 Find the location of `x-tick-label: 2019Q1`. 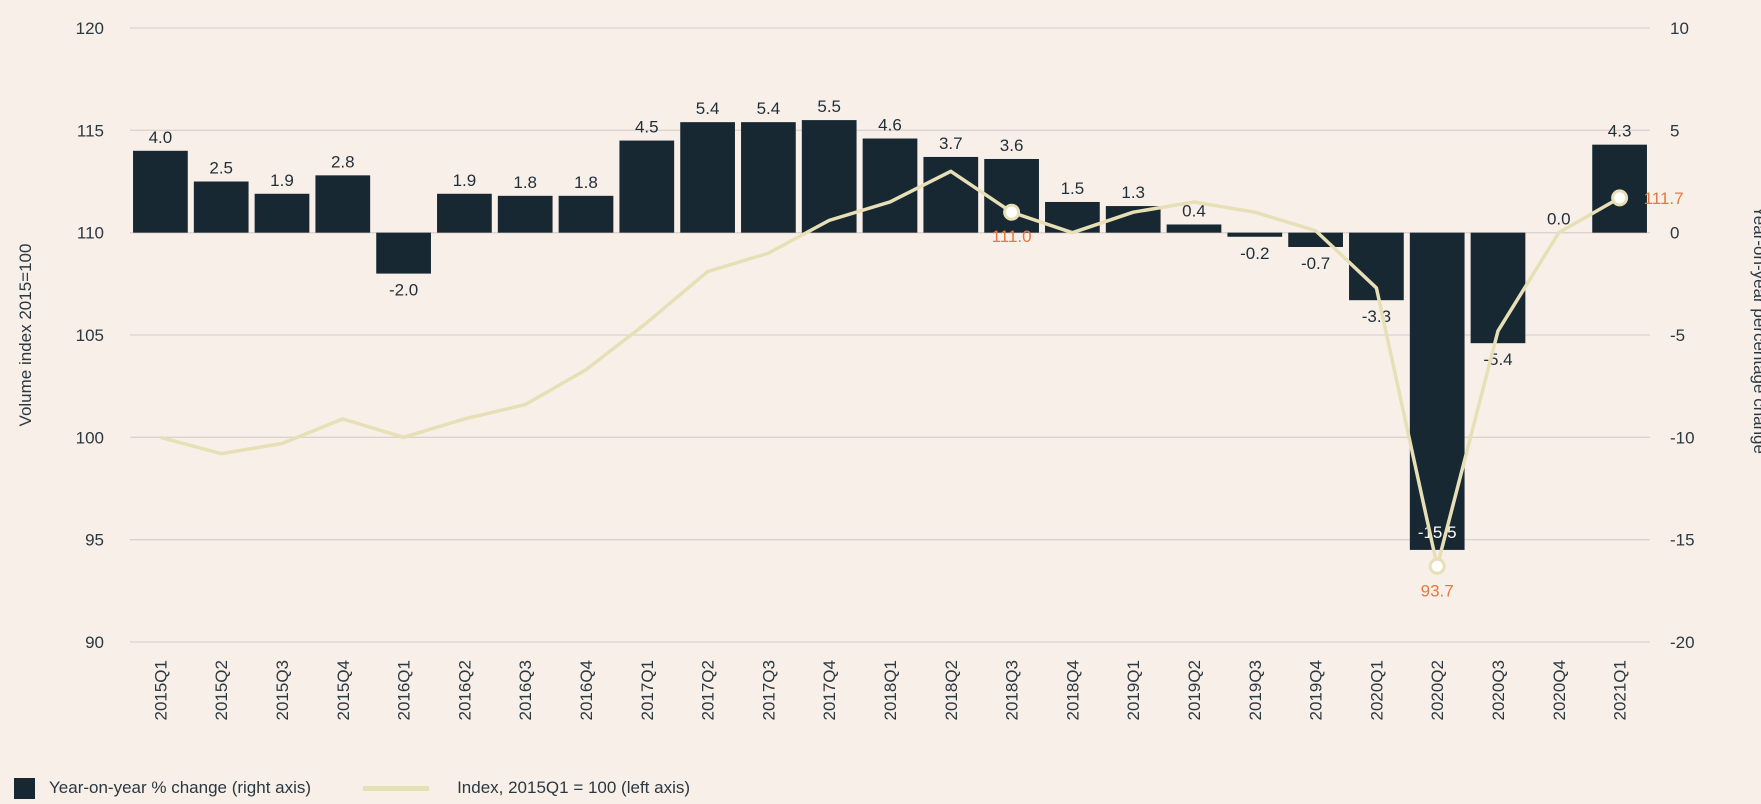

x-tick-label: 2019Q1 is located at coordinates (1133, 690).